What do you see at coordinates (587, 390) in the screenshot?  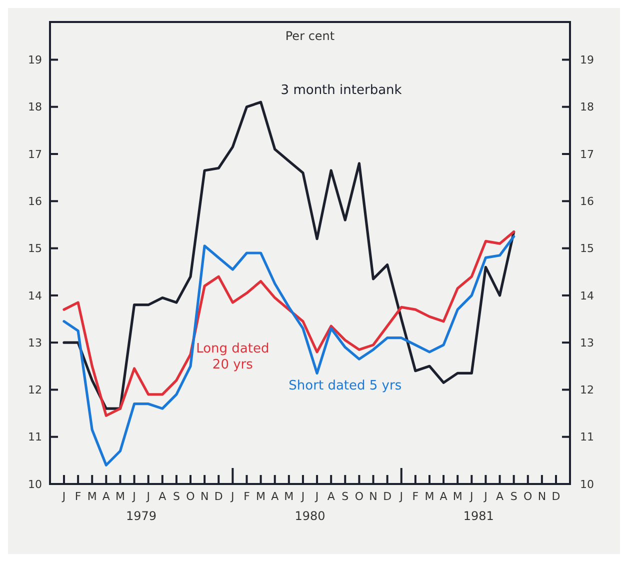 I see `y2-tick-label: 12` at bounding box center [587, 390].